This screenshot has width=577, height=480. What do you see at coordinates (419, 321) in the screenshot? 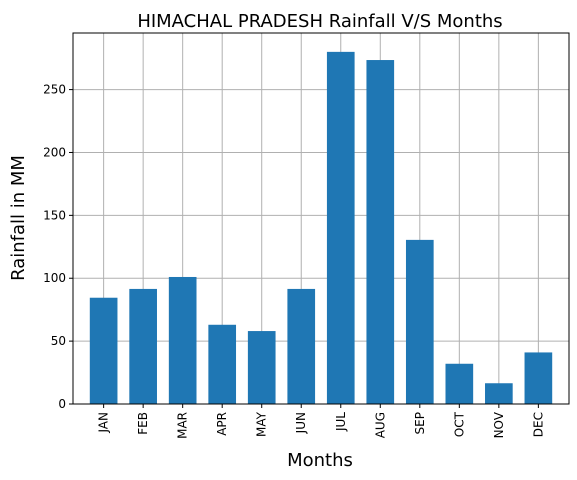
I see `bar-sep` at bounding box center [419, 321].